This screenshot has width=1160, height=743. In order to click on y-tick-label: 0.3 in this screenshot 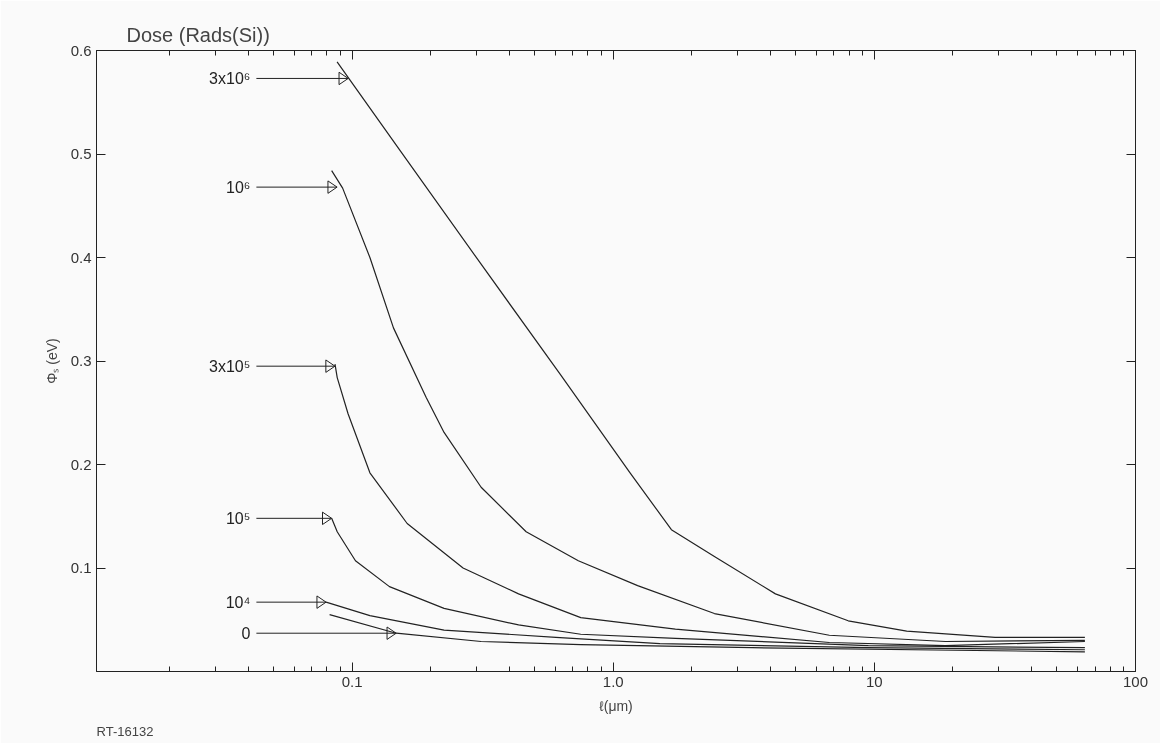, I will do `click(81, 360)`.